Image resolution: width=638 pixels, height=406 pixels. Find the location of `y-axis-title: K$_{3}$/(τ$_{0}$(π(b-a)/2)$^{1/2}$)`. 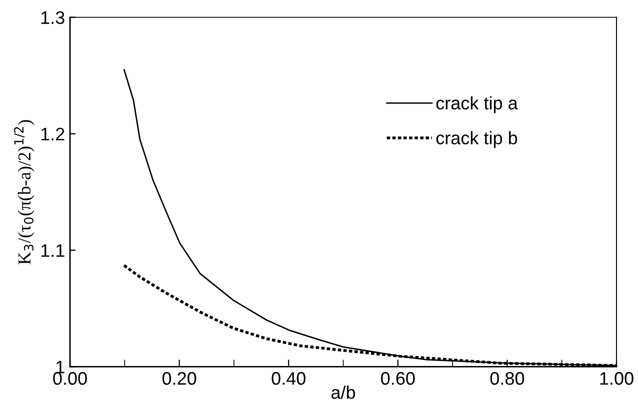

y-axis-title: K$_{3}$/(τ$_{0}$(π(b-a)/2)$^{1/2}$) is located at coordinates (24, 192).